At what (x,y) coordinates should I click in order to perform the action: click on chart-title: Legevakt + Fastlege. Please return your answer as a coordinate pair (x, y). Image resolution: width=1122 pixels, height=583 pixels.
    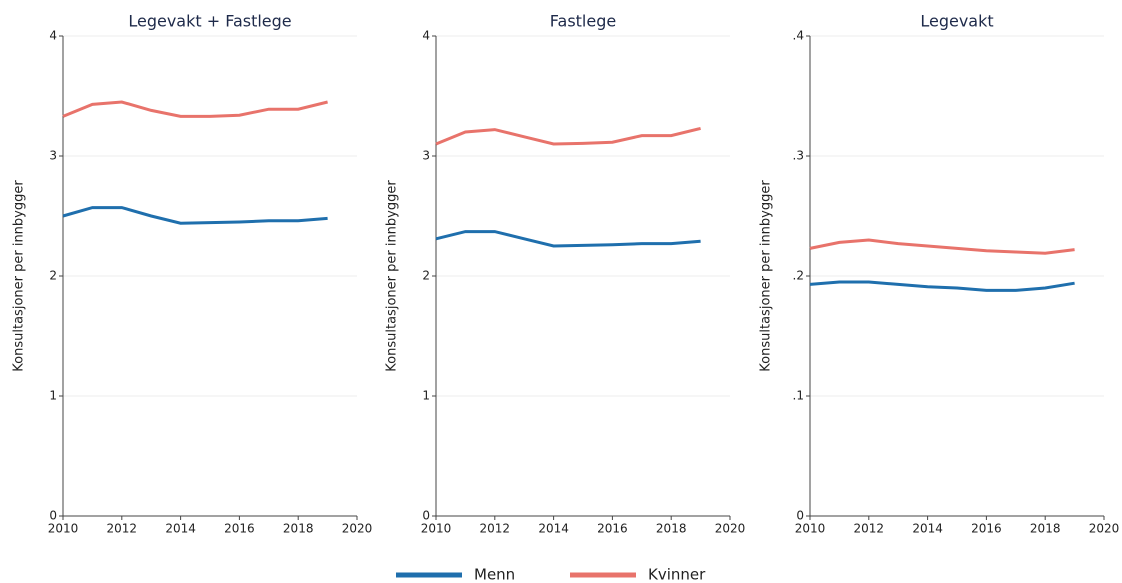
    Looking at the image, I should click on (209, 21).